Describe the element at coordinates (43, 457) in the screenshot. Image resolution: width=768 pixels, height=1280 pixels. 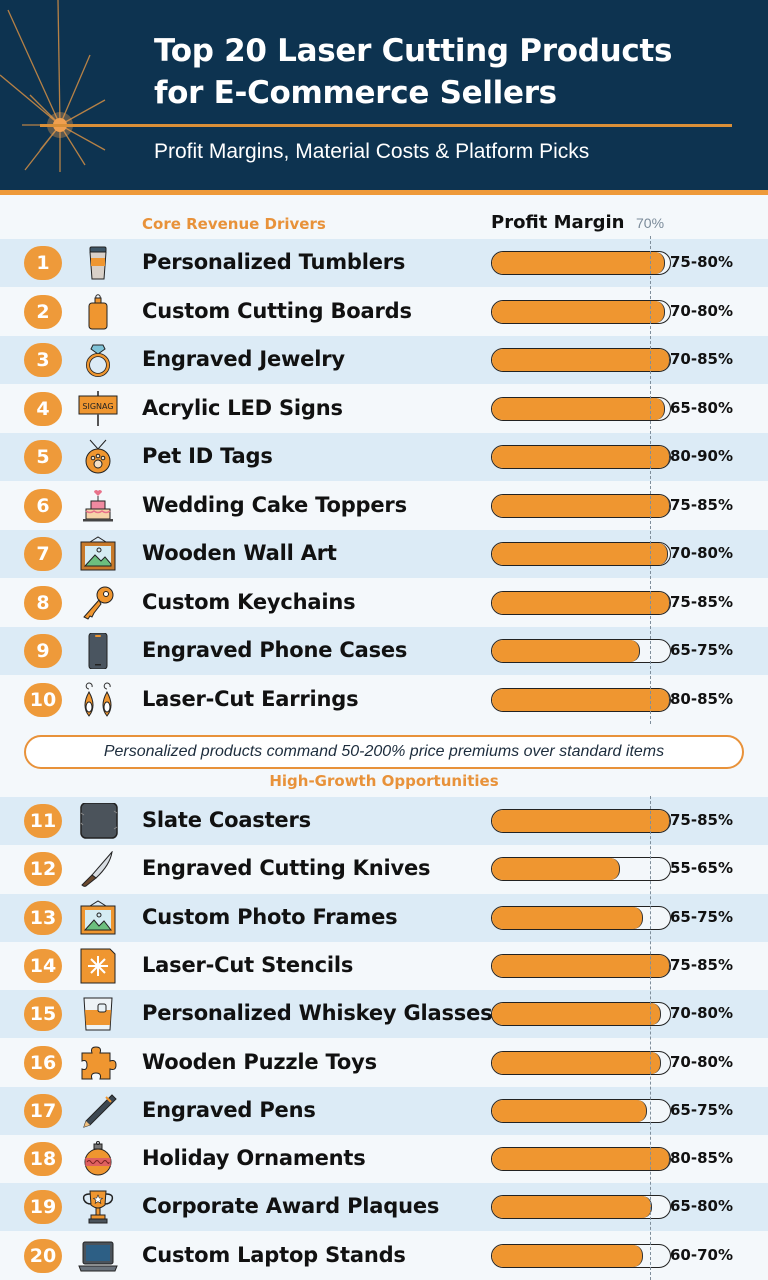
I see `rank-badge: 5` at that location.